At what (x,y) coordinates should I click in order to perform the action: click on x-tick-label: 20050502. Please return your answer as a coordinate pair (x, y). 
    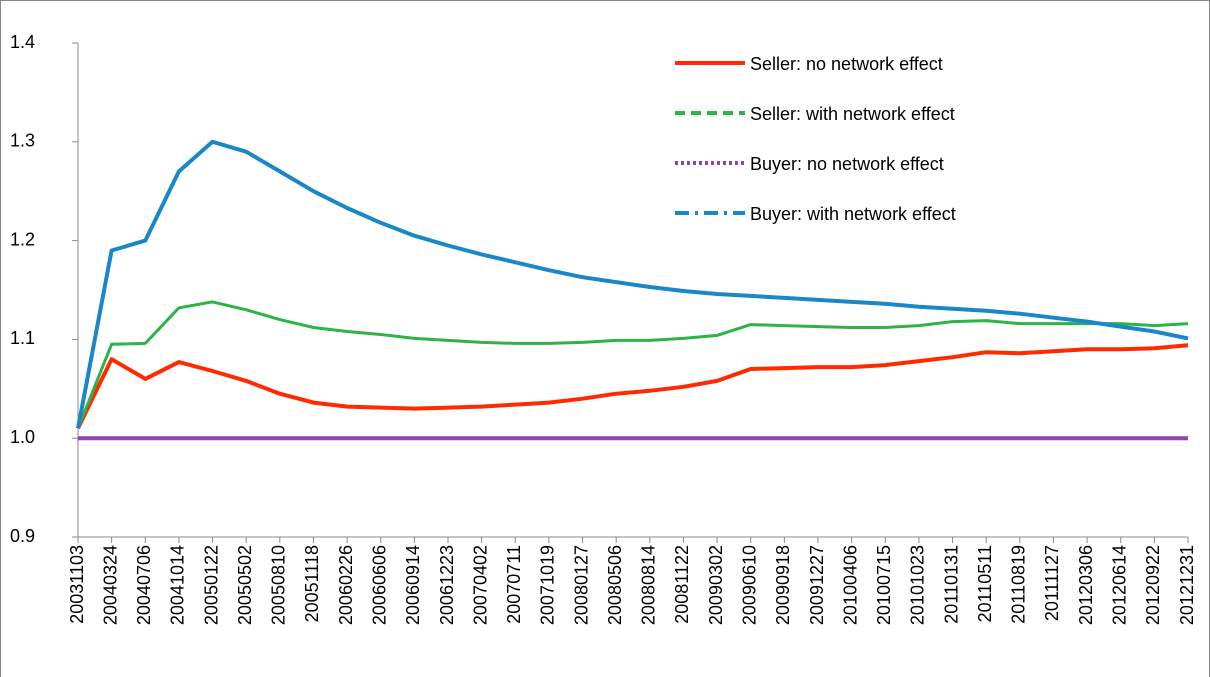
    Looking at the image, I should click on (245, 585).